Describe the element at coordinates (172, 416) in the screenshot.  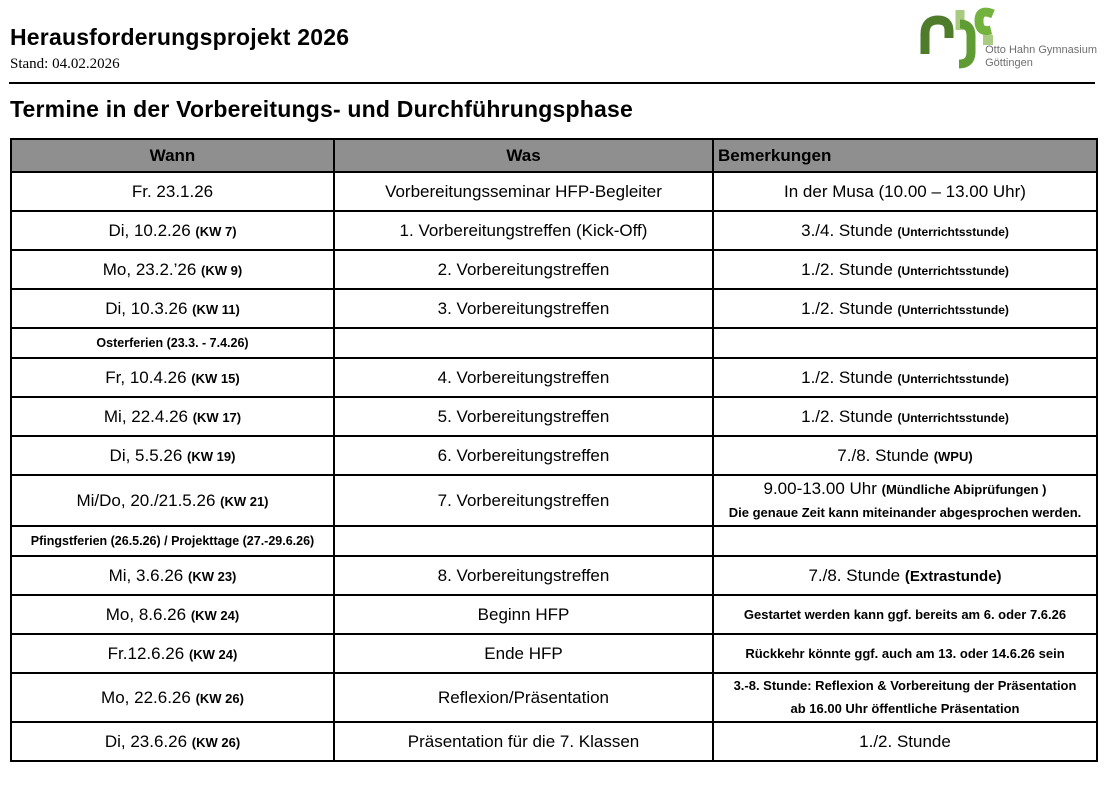
I see `cell-wann: Mi, 22.4.26 (KW 17)` at that location.